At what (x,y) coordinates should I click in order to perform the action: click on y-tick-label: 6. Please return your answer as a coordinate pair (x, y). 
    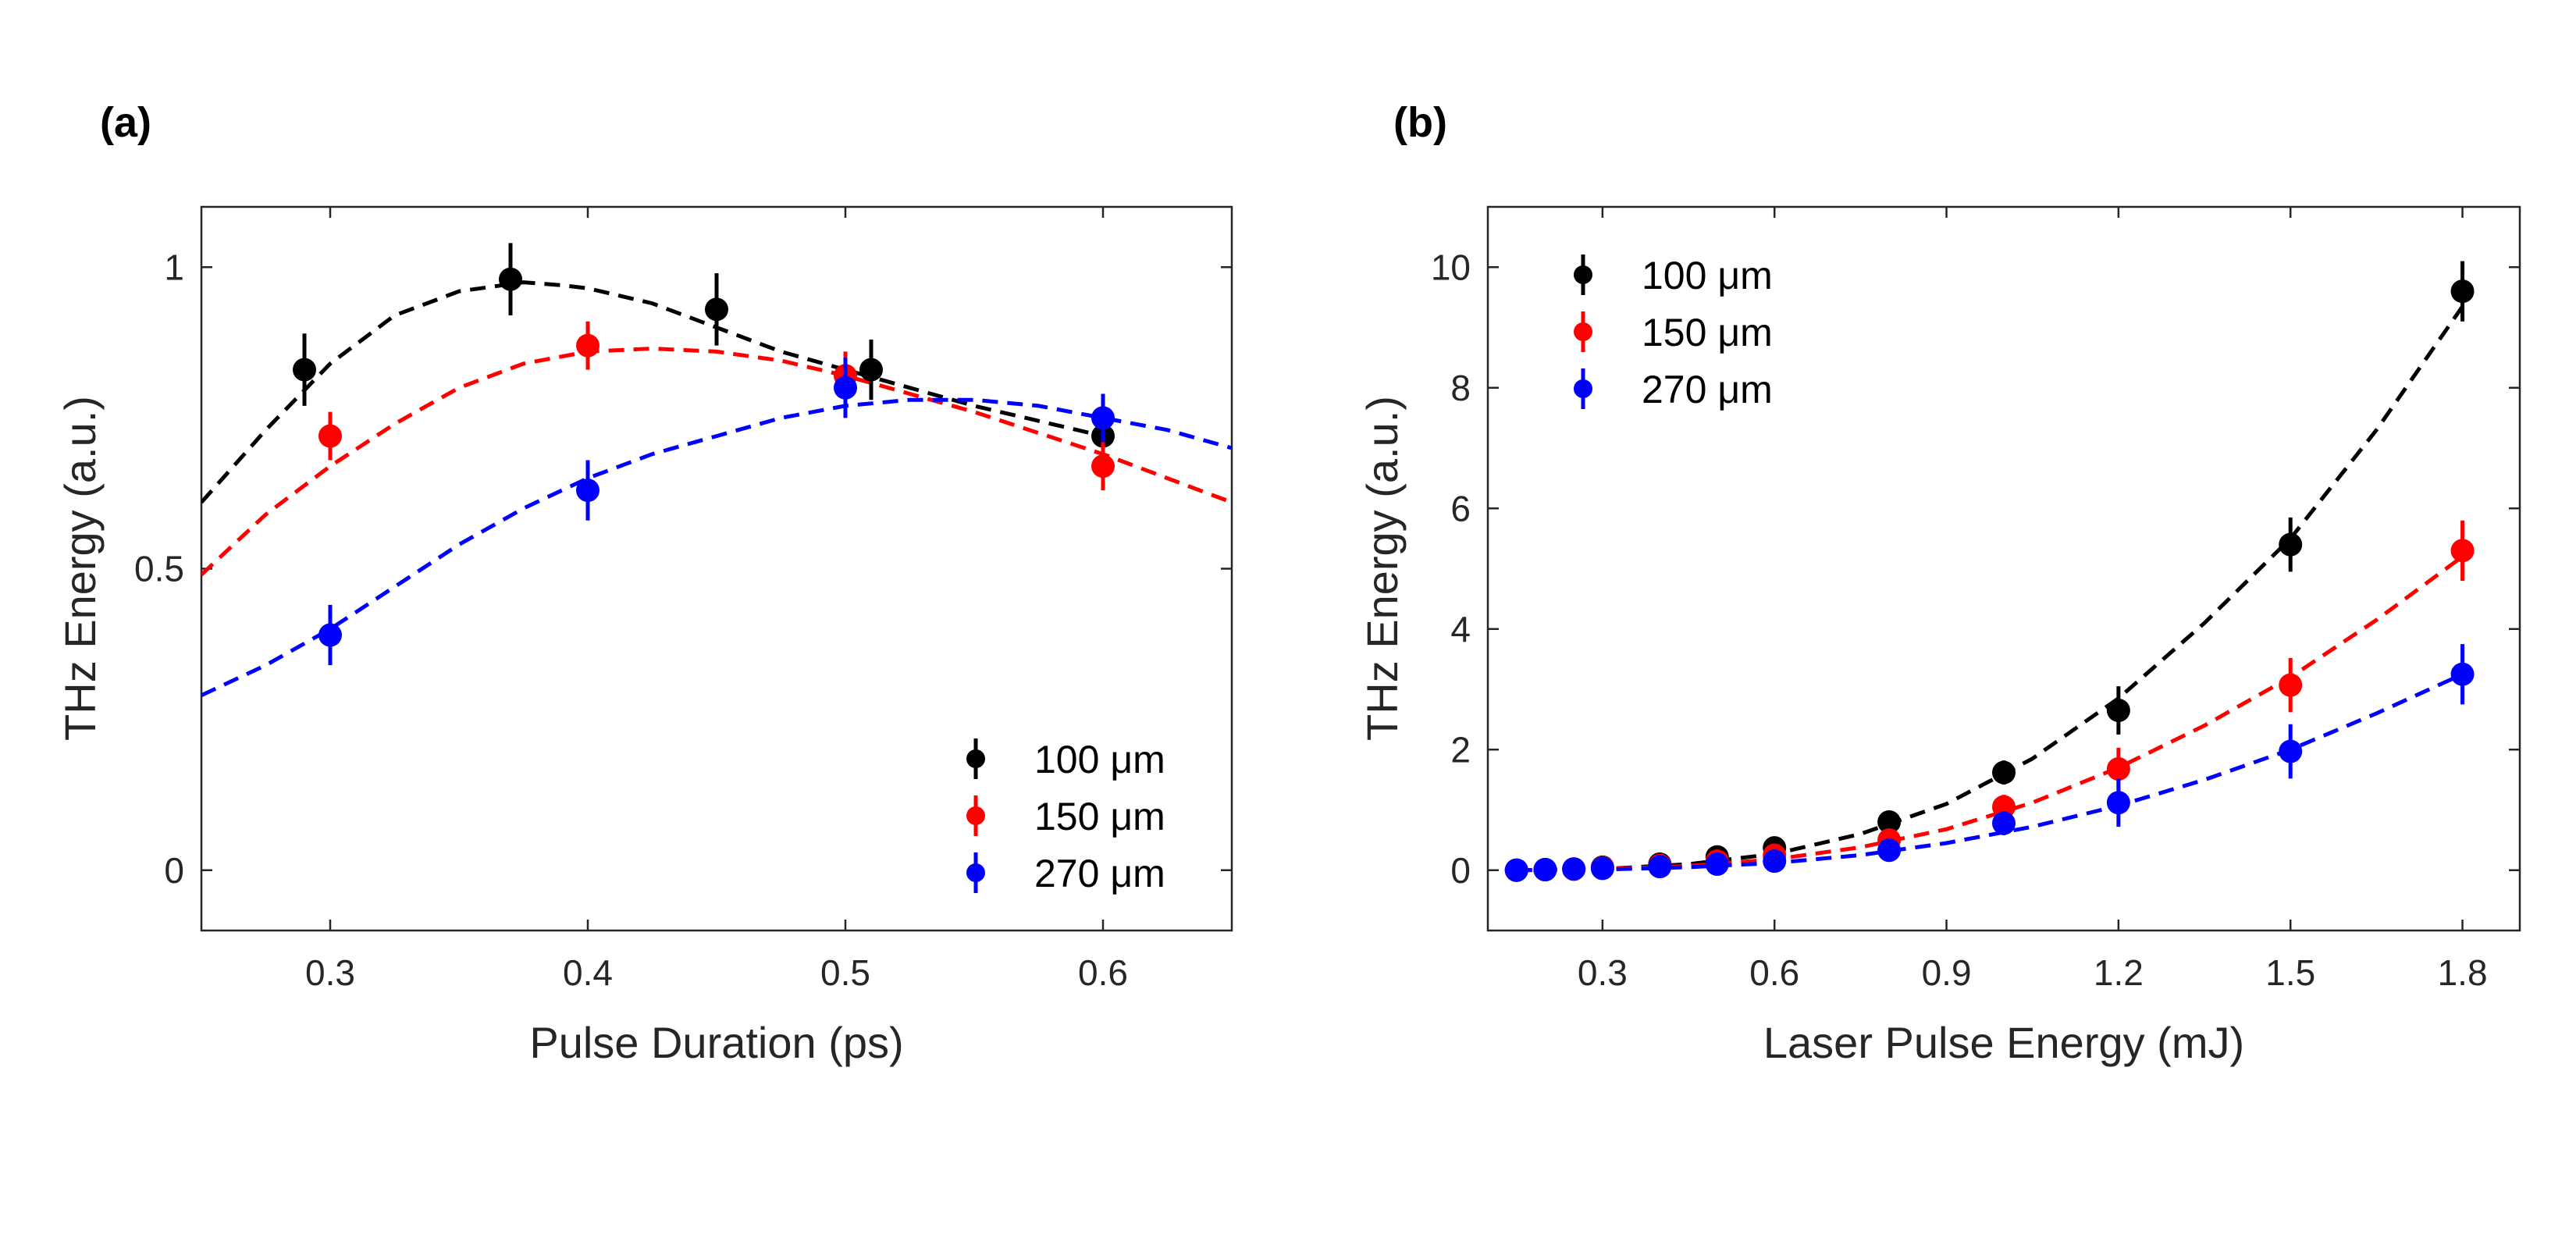
    Looking at the image, I should click on (1460, 508).